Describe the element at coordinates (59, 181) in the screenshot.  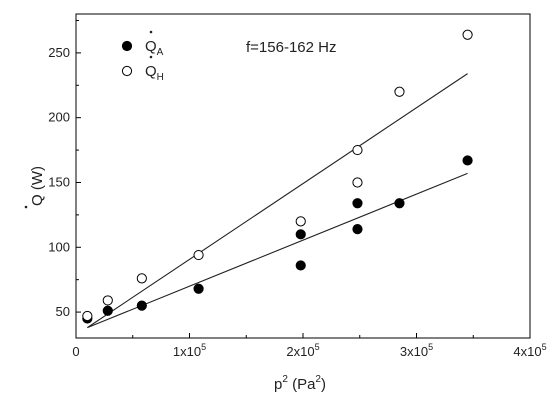
I see `y-tick-label: 150` at that location.